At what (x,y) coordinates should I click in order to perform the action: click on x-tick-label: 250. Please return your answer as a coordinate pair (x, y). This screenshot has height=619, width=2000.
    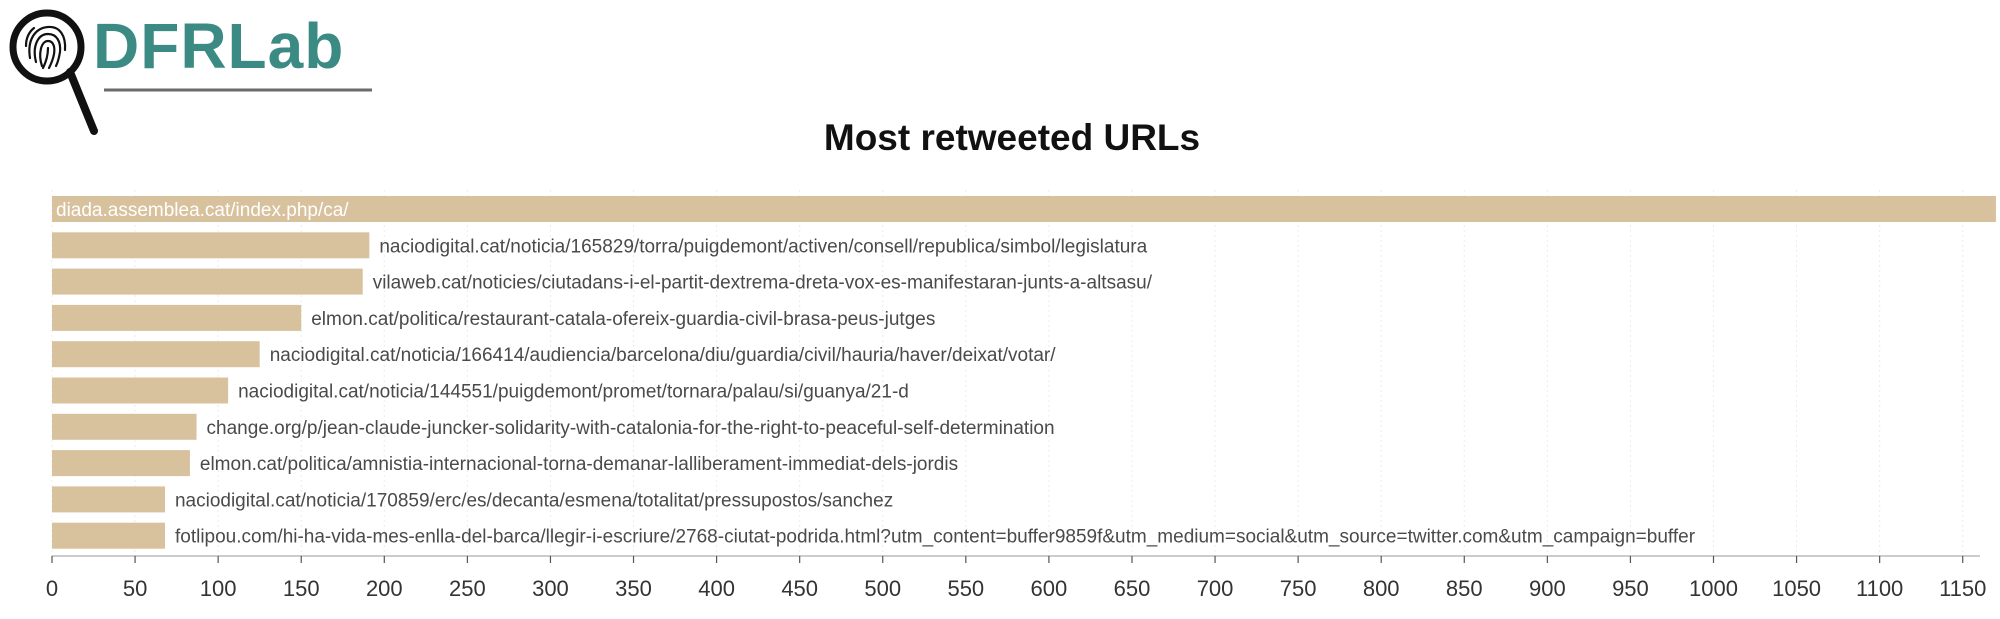
    Looking at the image, I should click on (467, 588).